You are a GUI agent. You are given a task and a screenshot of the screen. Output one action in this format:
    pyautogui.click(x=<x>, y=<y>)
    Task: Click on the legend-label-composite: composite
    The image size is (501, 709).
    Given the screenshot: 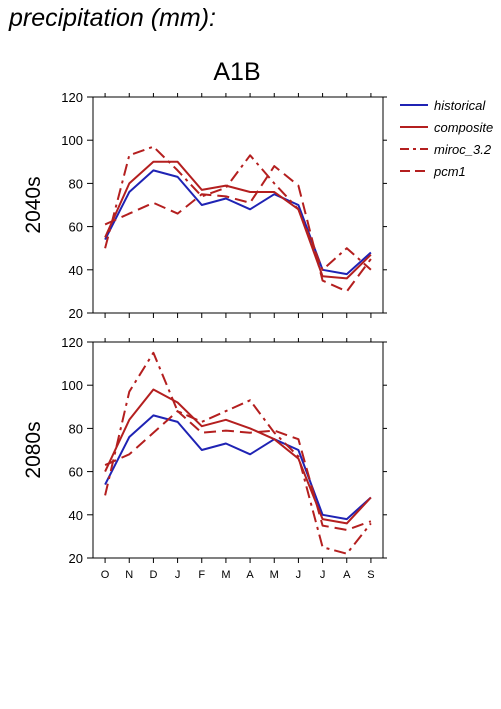 What is the action you would take?
    pyautogui.click(x=463, y=127)
    